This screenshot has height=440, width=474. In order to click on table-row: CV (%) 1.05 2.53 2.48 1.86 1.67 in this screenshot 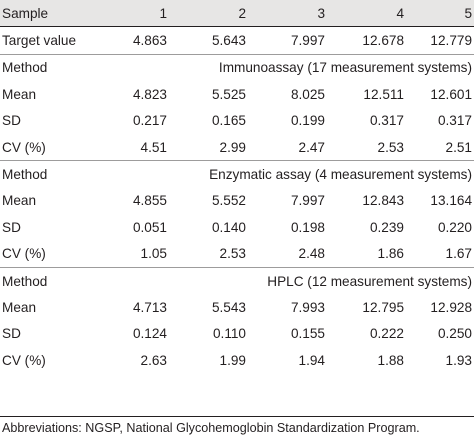, I will do `click(237, 254)`.